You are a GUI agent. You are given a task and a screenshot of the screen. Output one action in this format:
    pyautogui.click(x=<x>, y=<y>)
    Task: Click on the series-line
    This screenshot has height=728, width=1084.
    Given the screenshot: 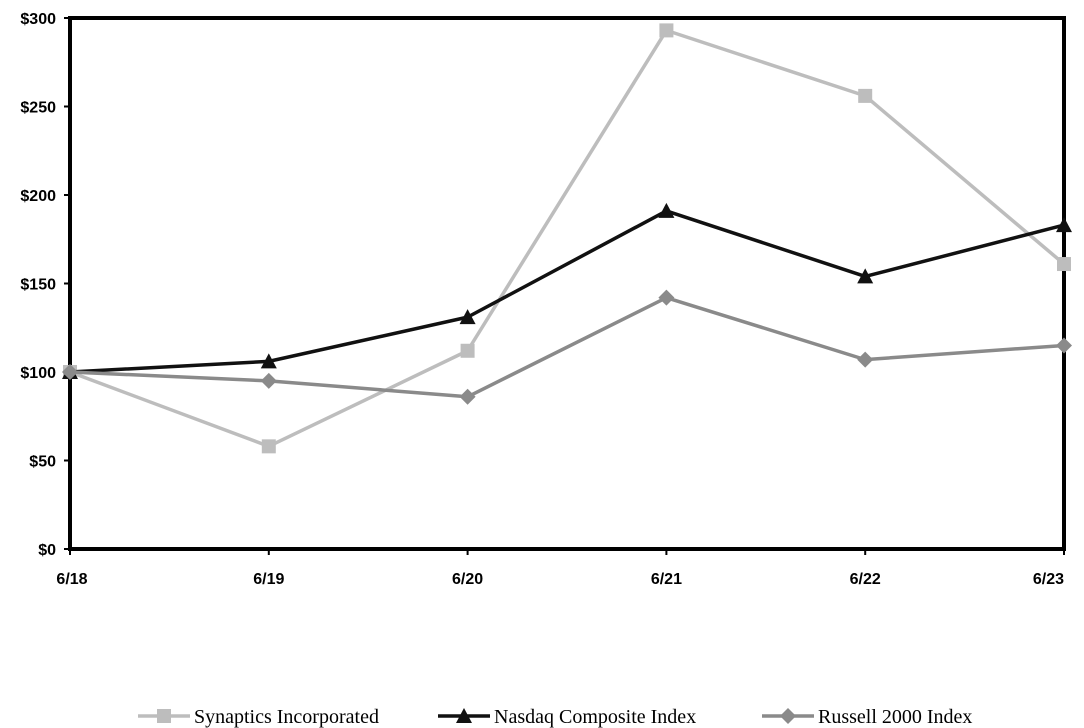 What is the action you would take?
    pyautogui.click(x=567, y=347)
    